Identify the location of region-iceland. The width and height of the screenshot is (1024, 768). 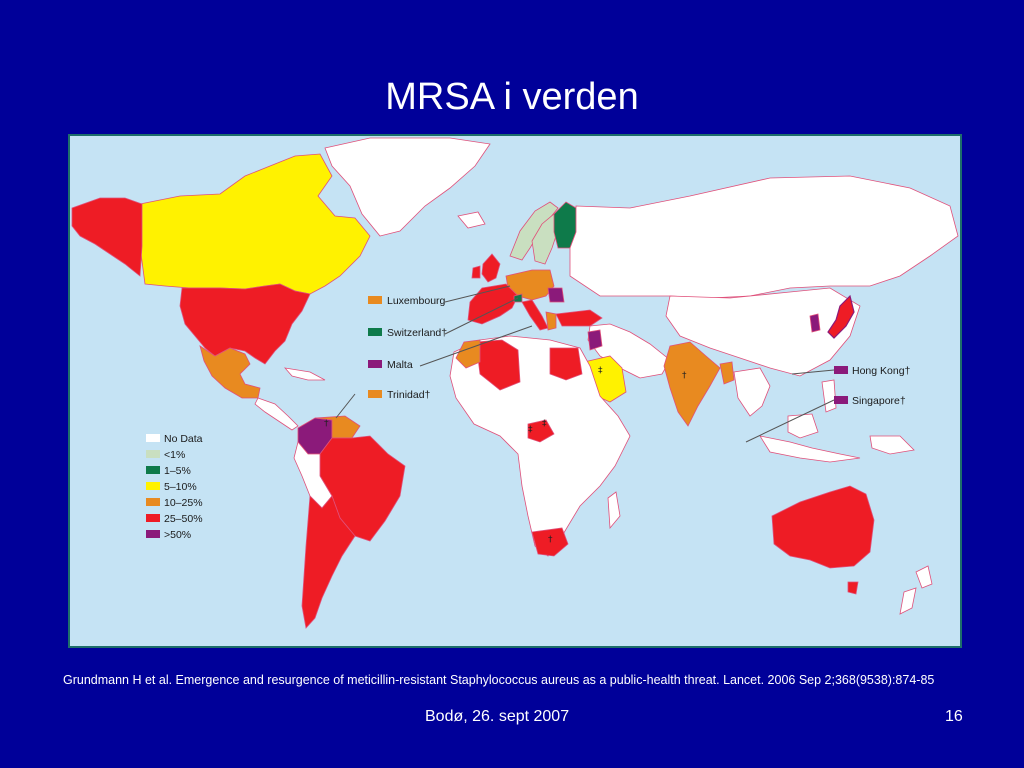
(471, 220).